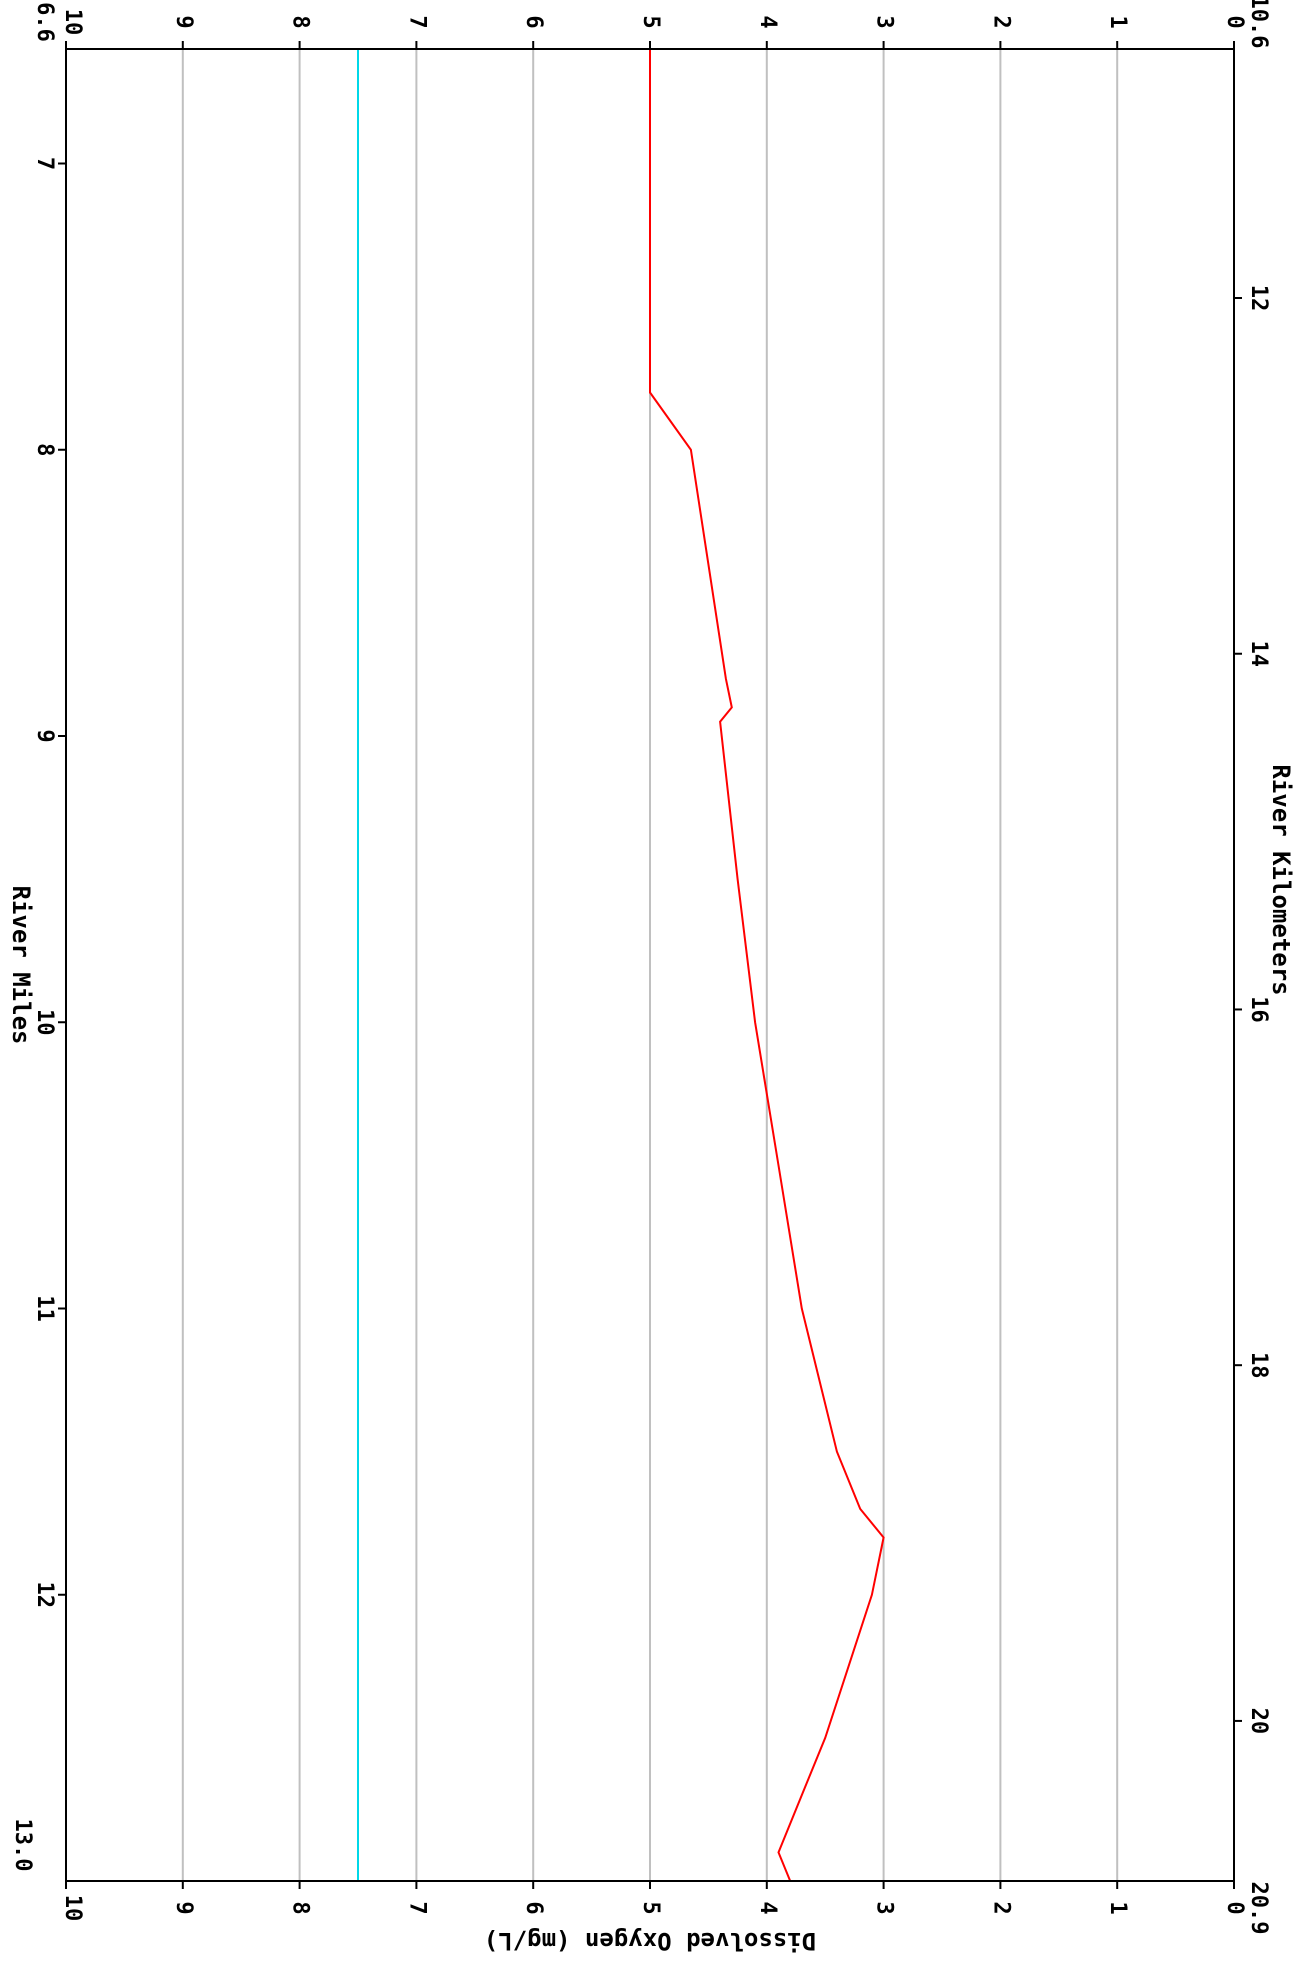 This screenshot has width=1308, height=1965. What do you see at coordinates (1258, 1908) in the screenshot?
I see `km-range-label-end: 20.9` at bounding box center [1258, 1908].